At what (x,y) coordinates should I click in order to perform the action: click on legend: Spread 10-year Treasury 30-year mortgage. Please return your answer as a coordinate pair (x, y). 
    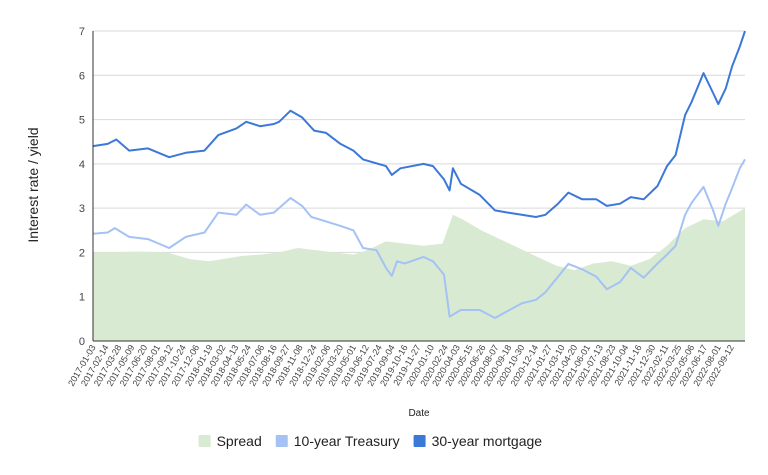
    Looking at the image, I should click on (370, 441).